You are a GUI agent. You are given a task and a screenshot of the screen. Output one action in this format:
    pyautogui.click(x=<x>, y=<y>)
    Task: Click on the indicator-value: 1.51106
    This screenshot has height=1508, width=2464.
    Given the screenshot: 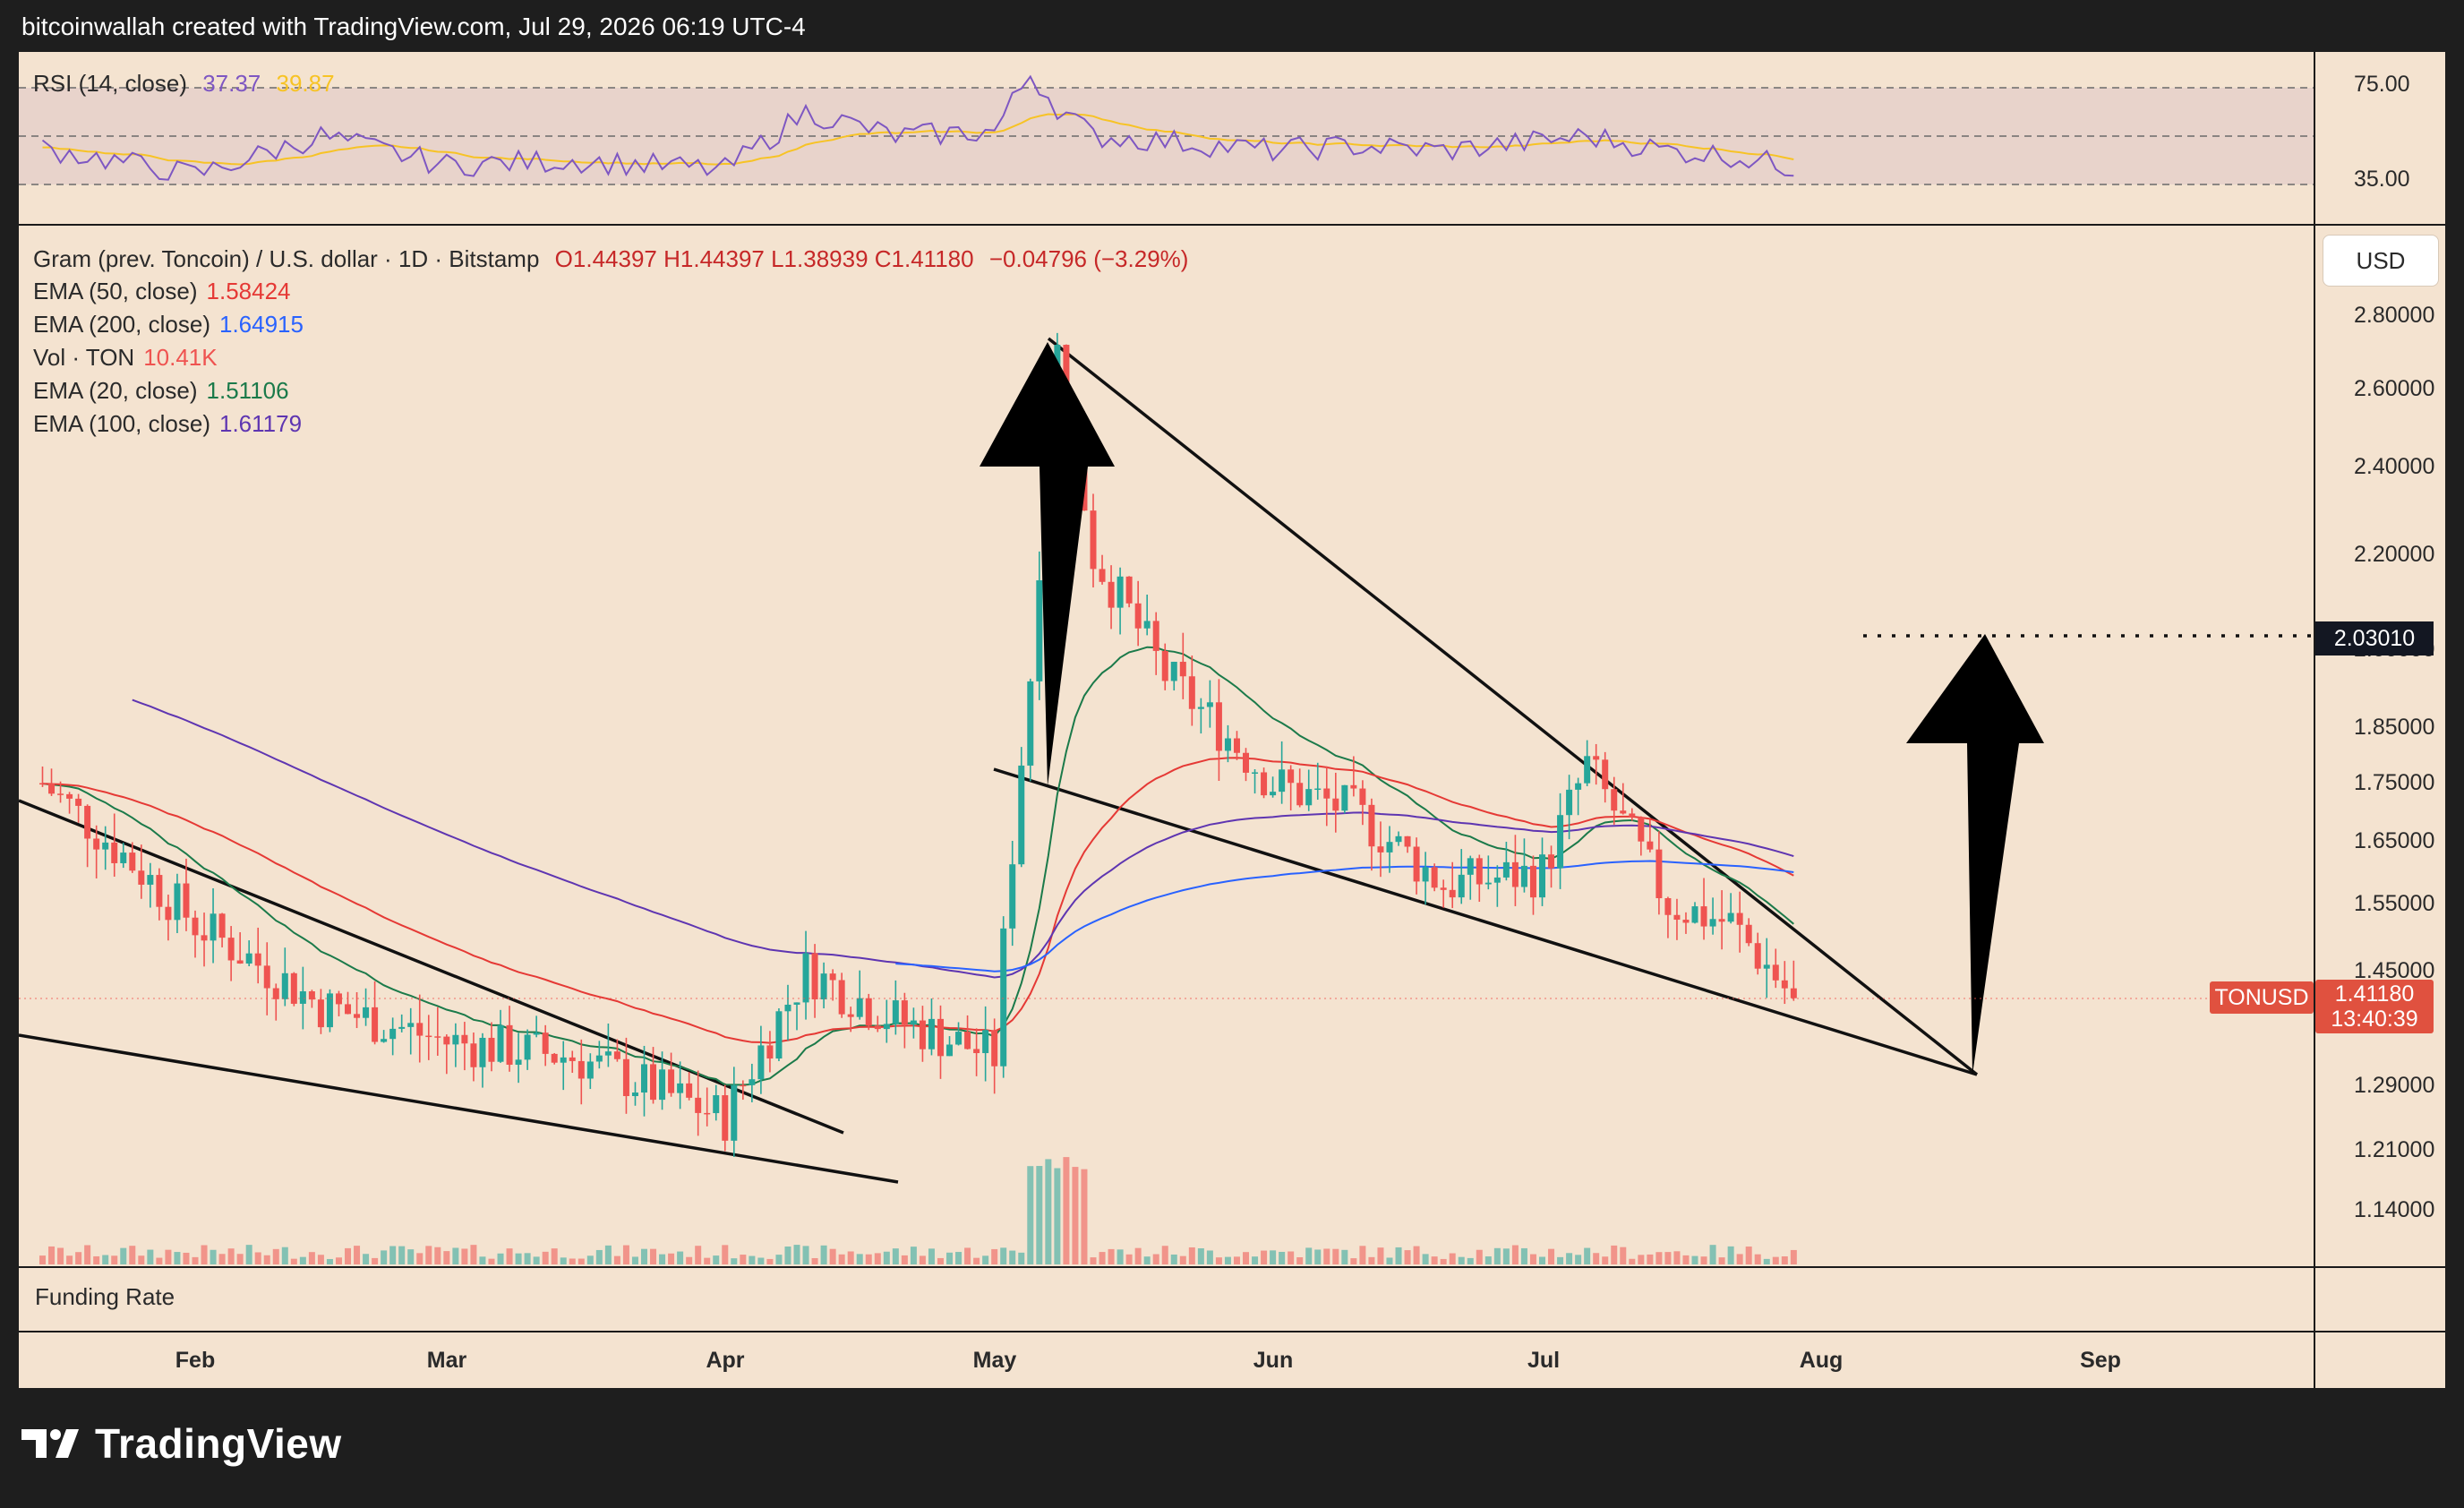 What is the action you would take?
    pyautogui.click(x=247, y=390)
    